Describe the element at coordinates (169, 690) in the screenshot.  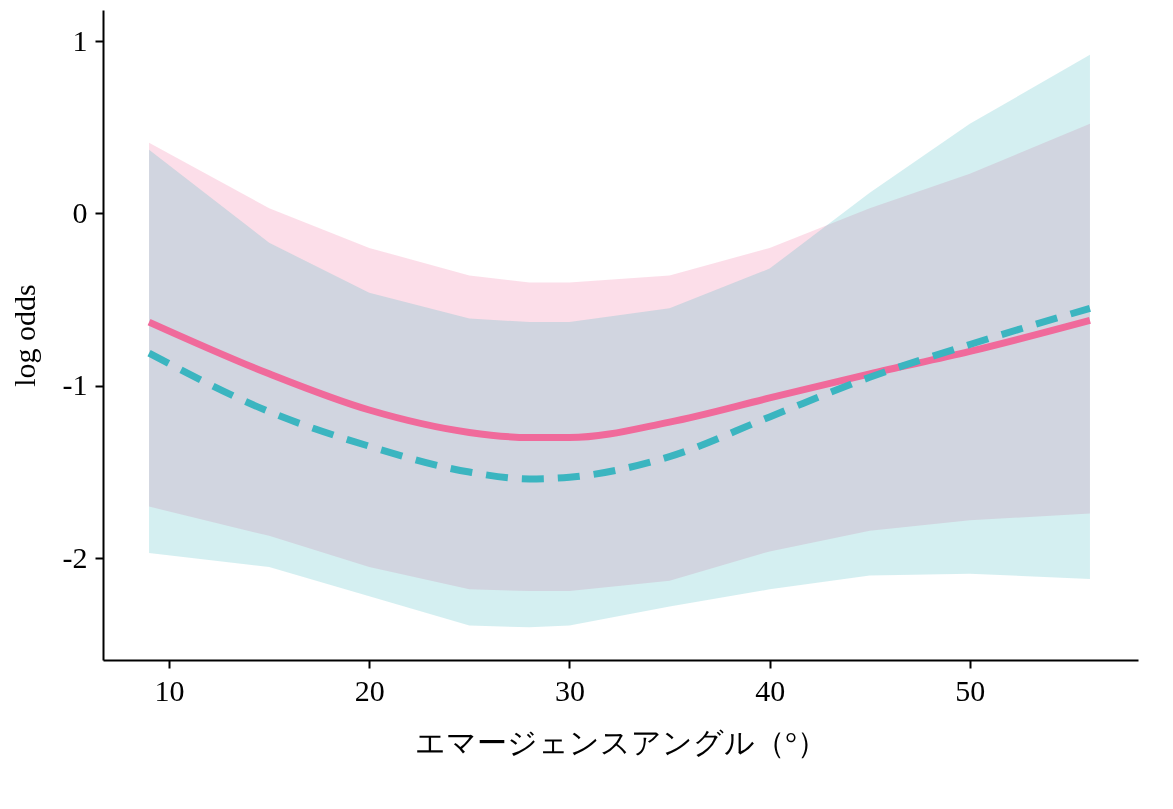
I see `x-tick-label: 10` at that location.